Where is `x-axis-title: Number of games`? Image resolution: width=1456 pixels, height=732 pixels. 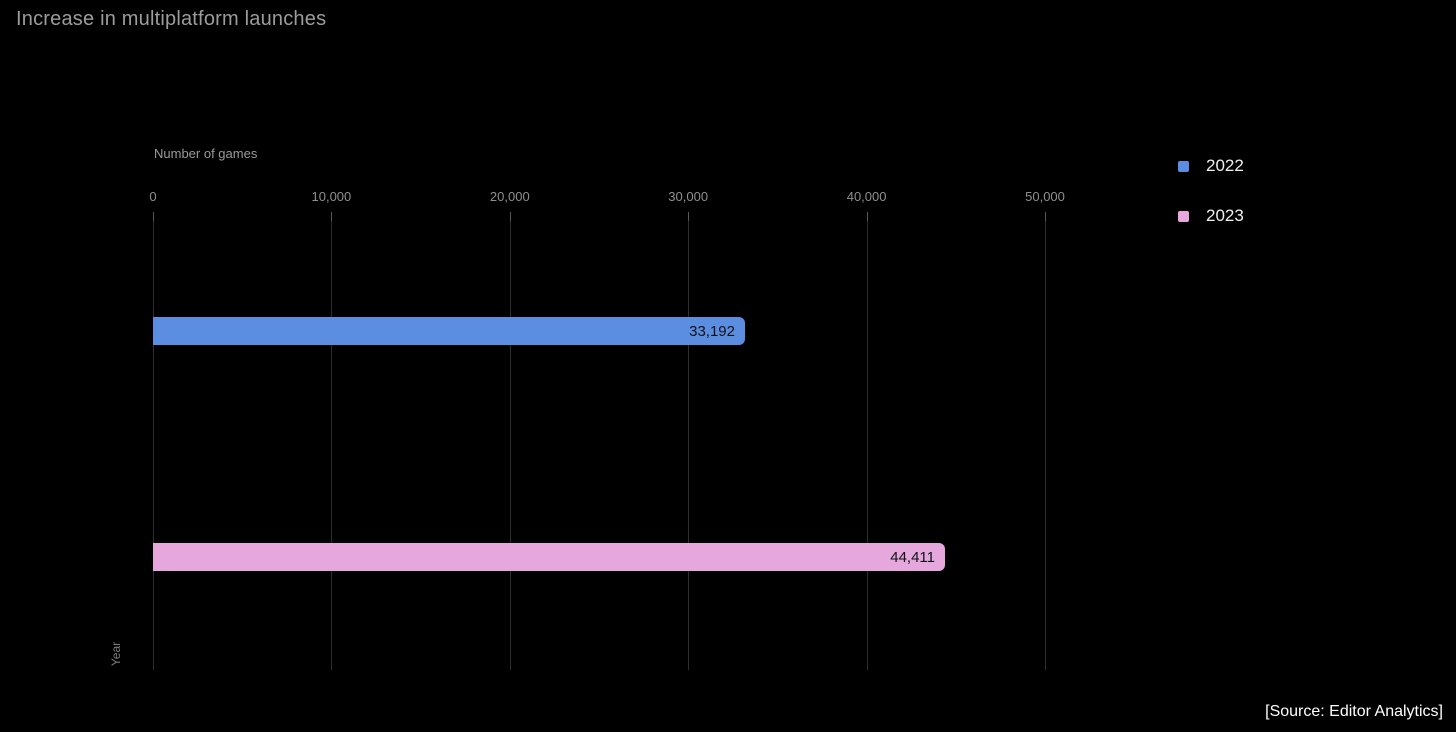
x-axis-title: Number of games is located at coordinates (206, 153).